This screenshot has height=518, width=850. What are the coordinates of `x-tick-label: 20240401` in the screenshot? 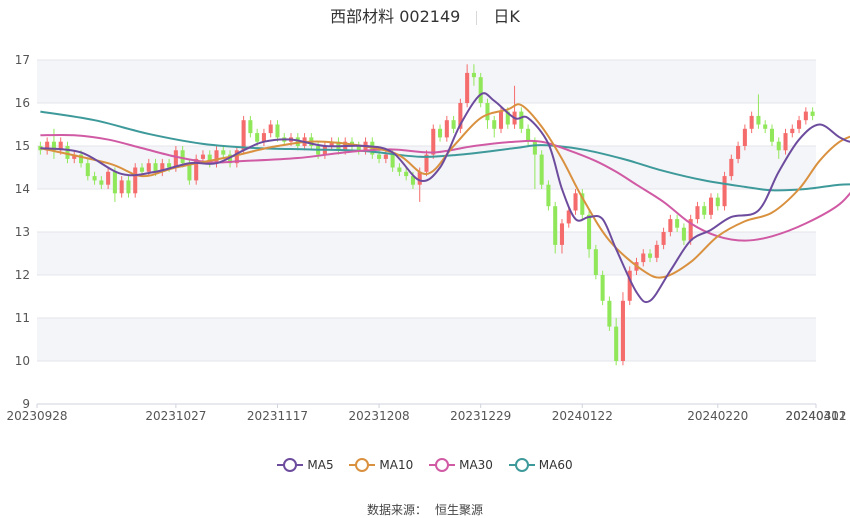 It's located at (815, 416).